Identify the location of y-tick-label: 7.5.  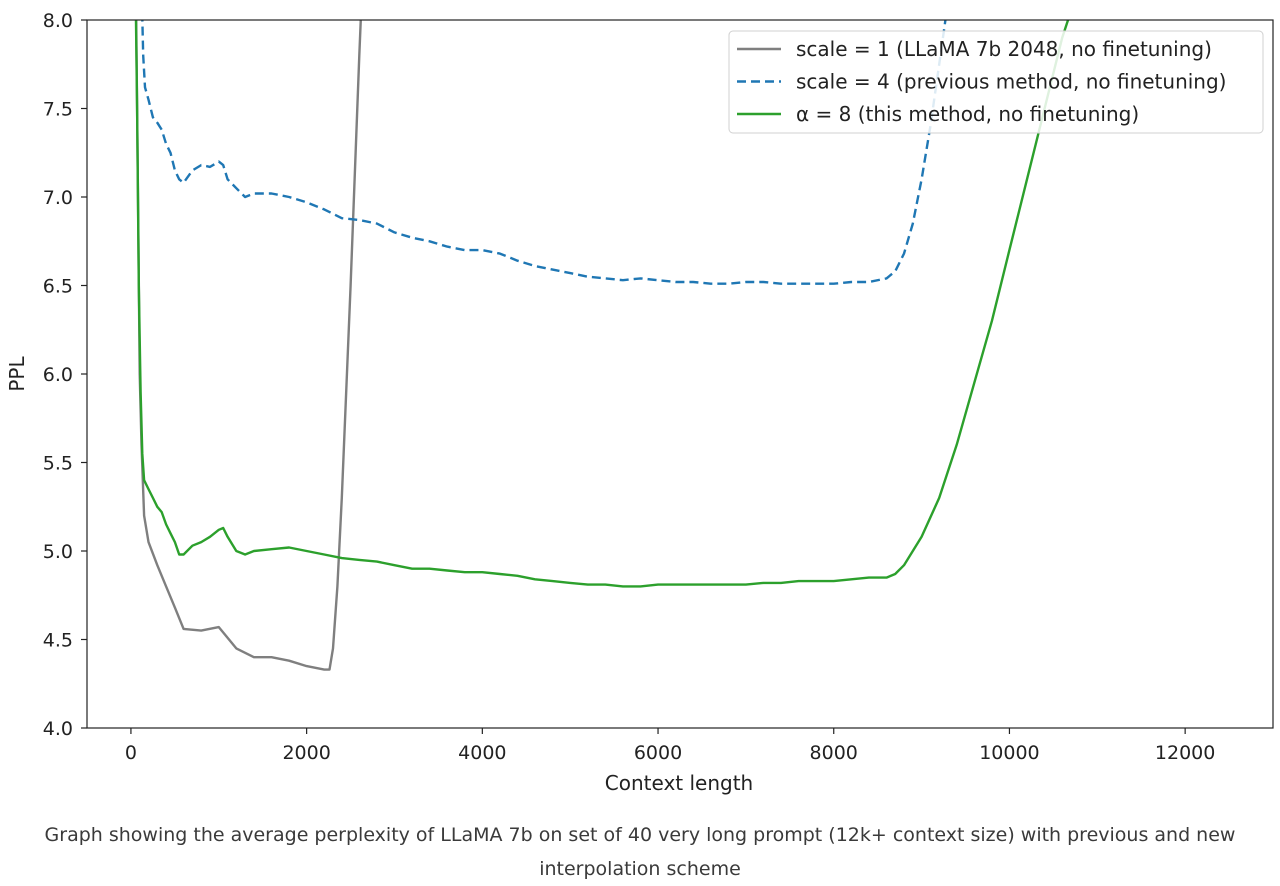
(58, 110).